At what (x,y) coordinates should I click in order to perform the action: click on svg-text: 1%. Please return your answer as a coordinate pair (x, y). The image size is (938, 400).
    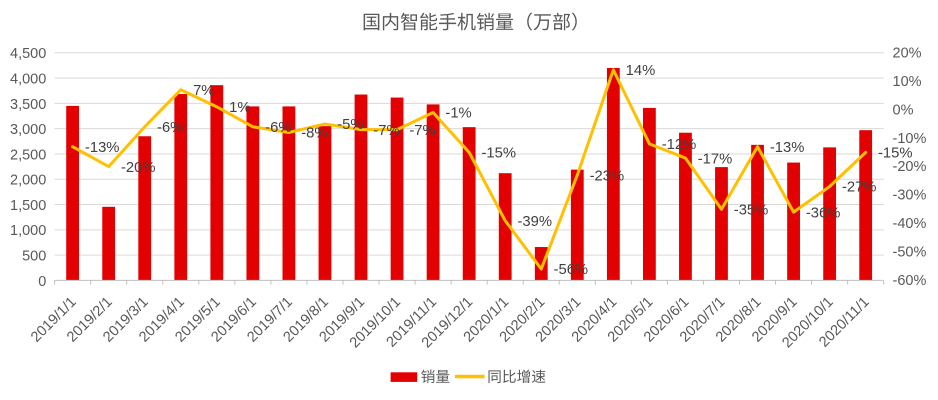
    Looking at the image, I should click on (239, 108).